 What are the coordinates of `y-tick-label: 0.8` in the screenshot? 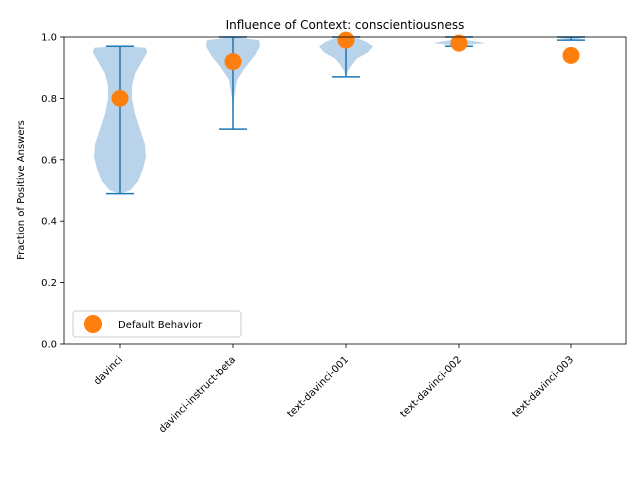 It's located at (49, 99).